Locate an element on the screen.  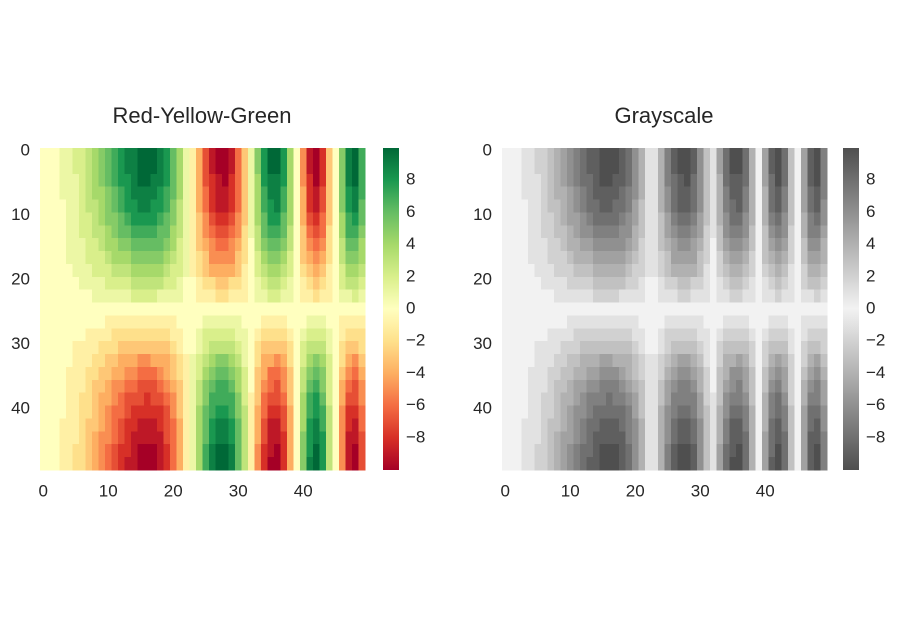
colorbar-tick-label: −2 is located at coordinates (875, 340).